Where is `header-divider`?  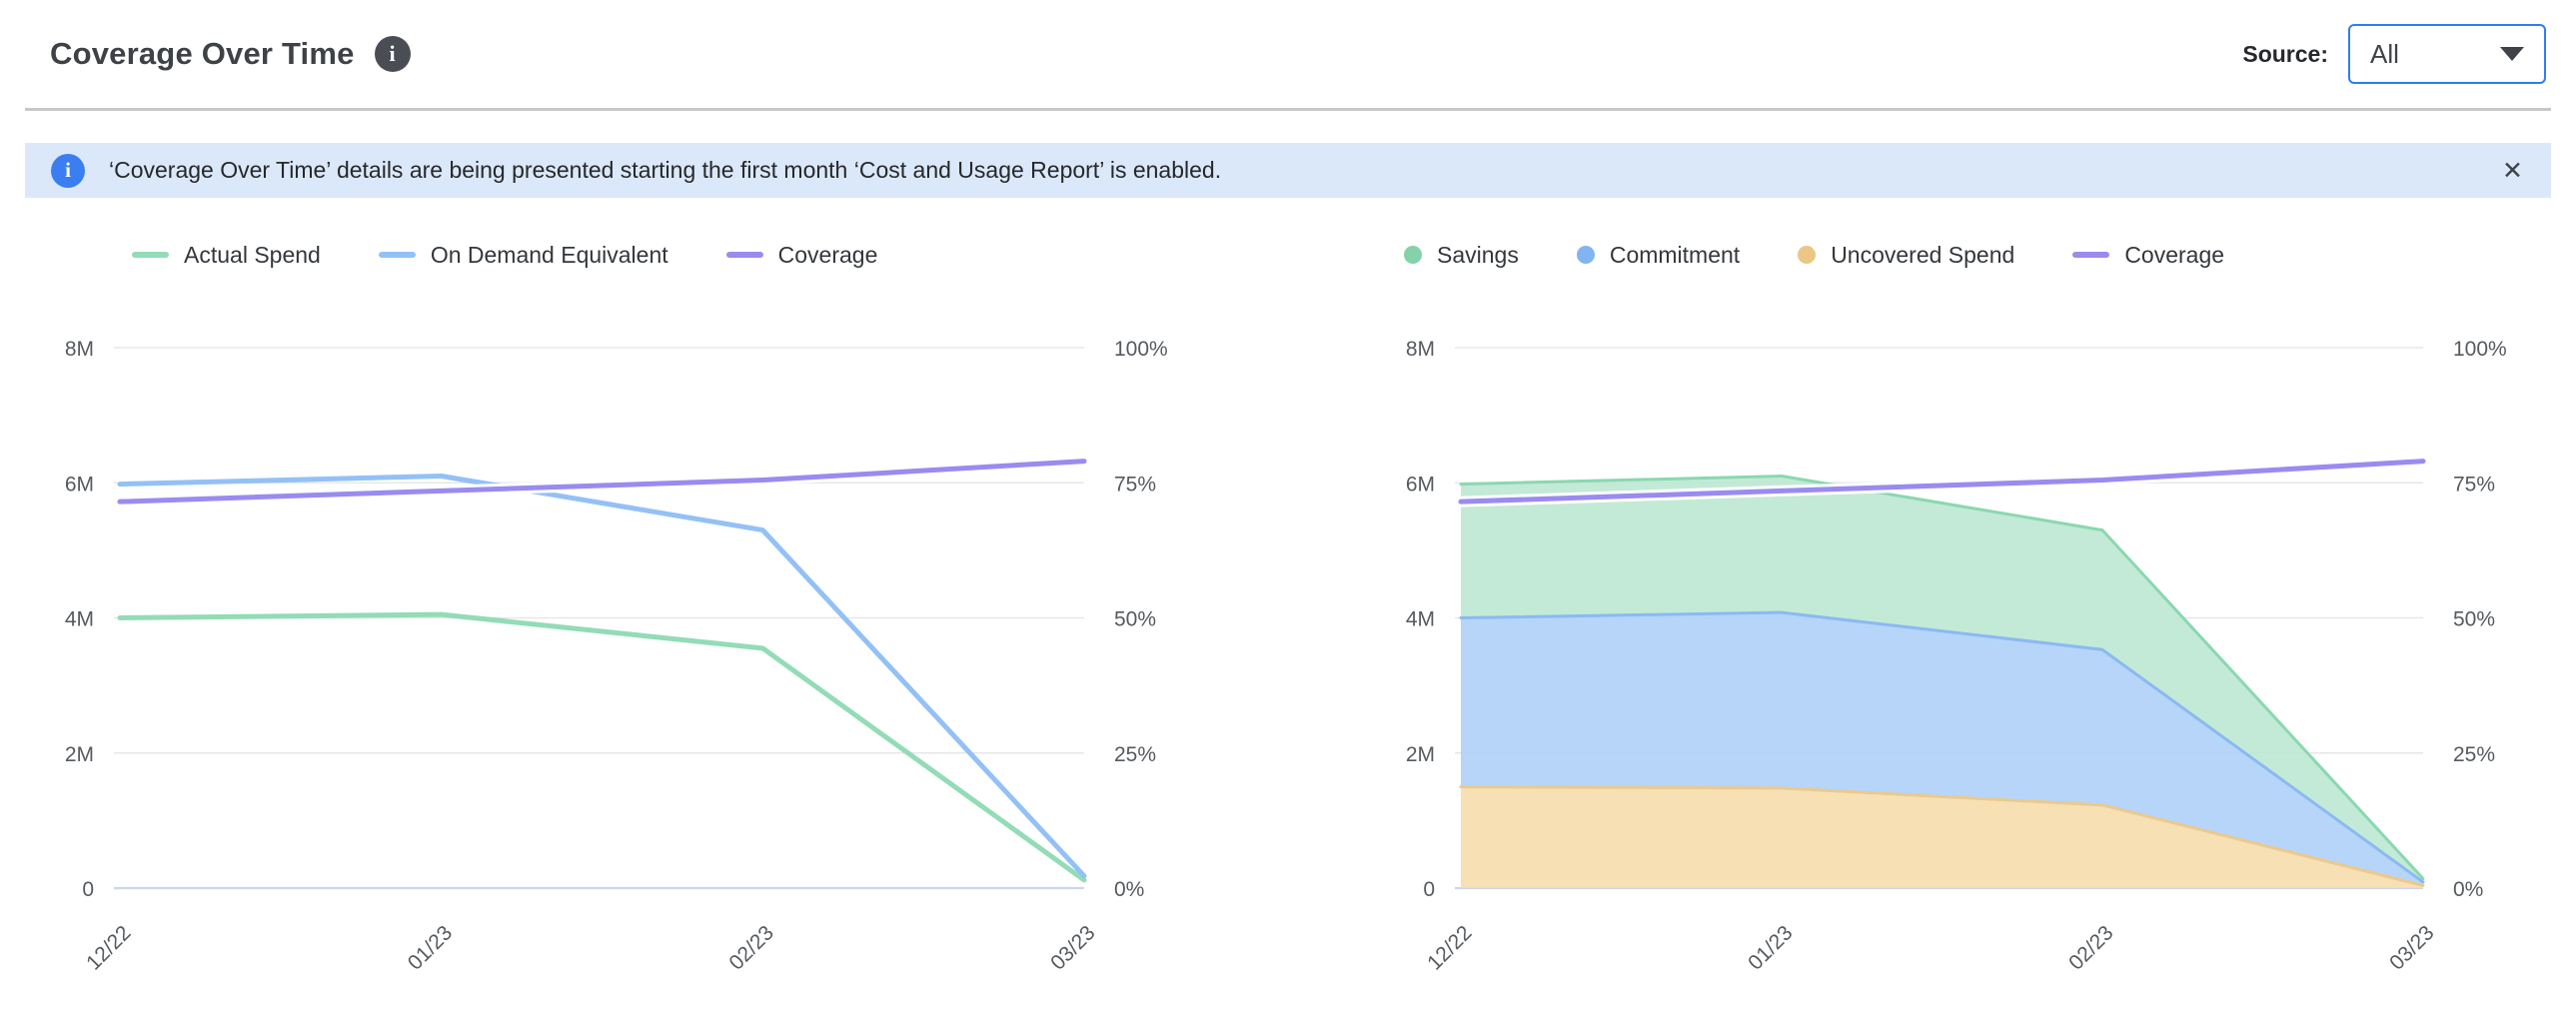 header-divider is located at coordinates (1288, 109).